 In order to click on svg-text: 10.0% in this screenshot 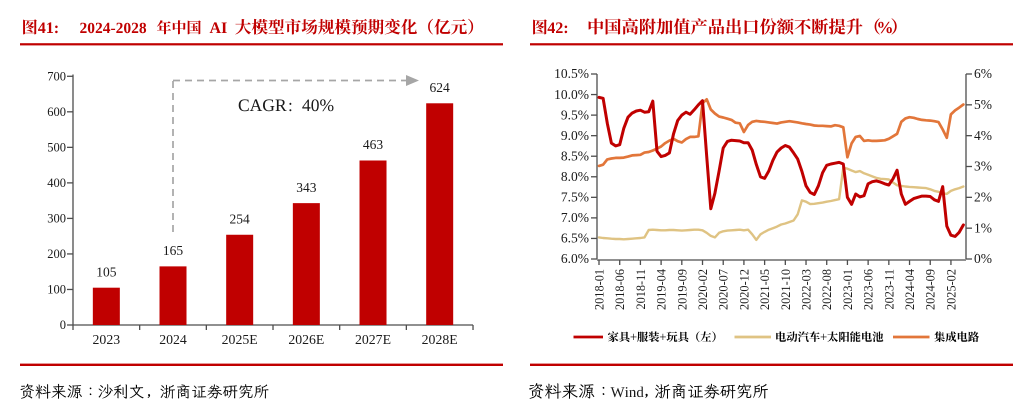, I will do `click(571, 94)`.